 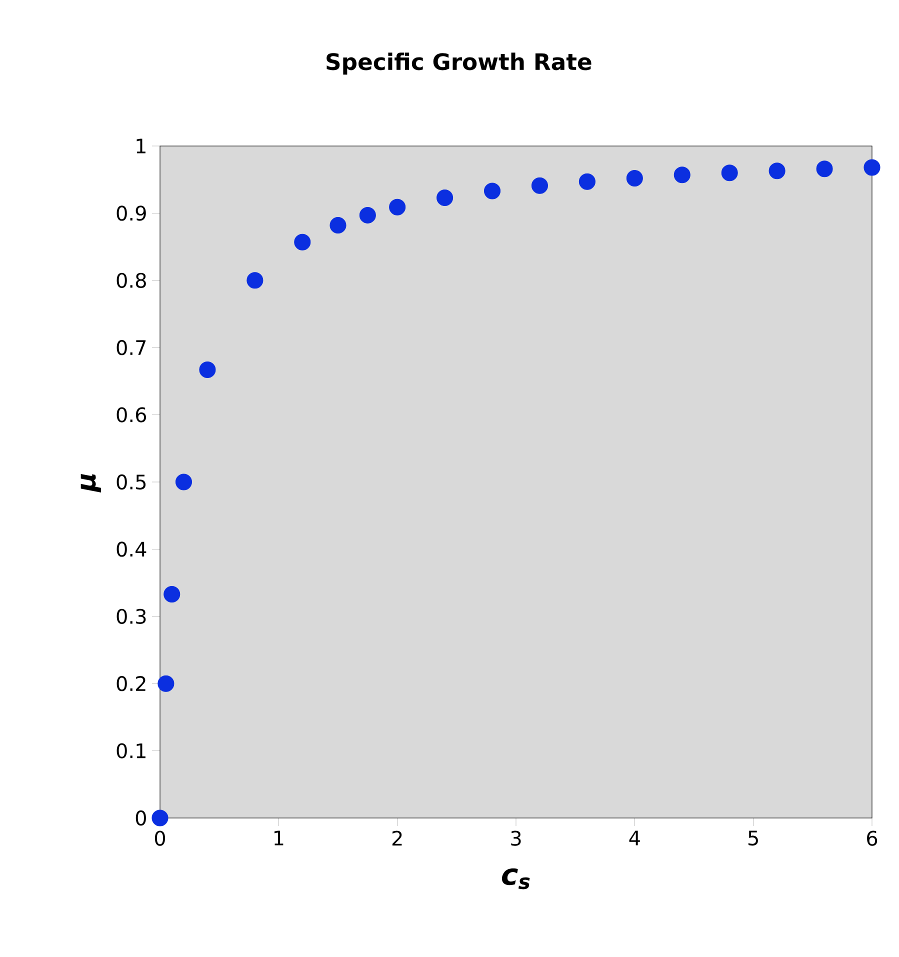 I want to click on x-axis-title: c$_{s}$, so click(x=516, y=879).